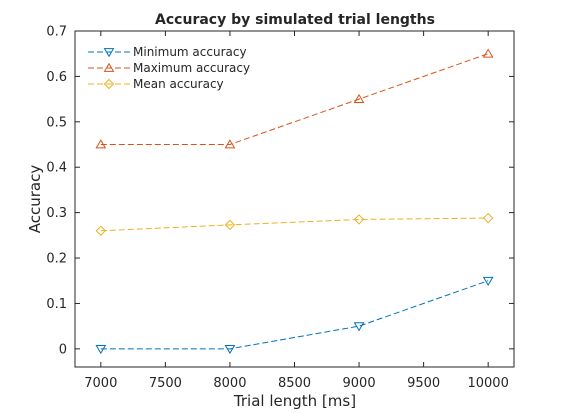  Describe the element at coordinates (294, 401) in the screenshot. I see `x-axis-label: Trial length [ms]` at that location.